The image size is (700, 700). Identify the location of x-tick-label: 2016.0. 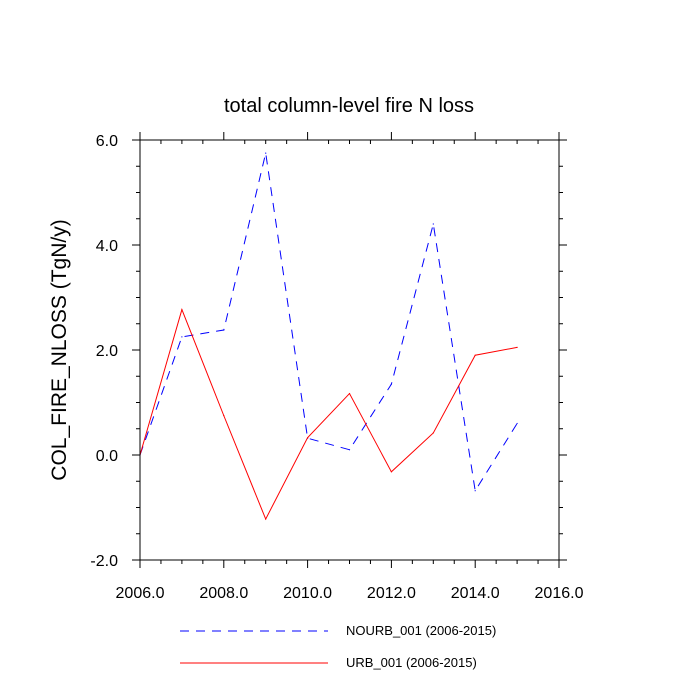
(559, 593).